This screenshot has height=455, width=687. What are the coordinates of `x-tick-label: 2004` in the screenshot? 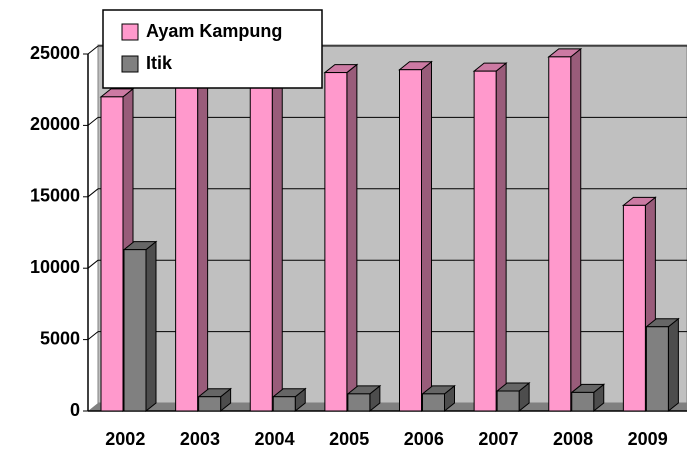 It's located at (275, 439).